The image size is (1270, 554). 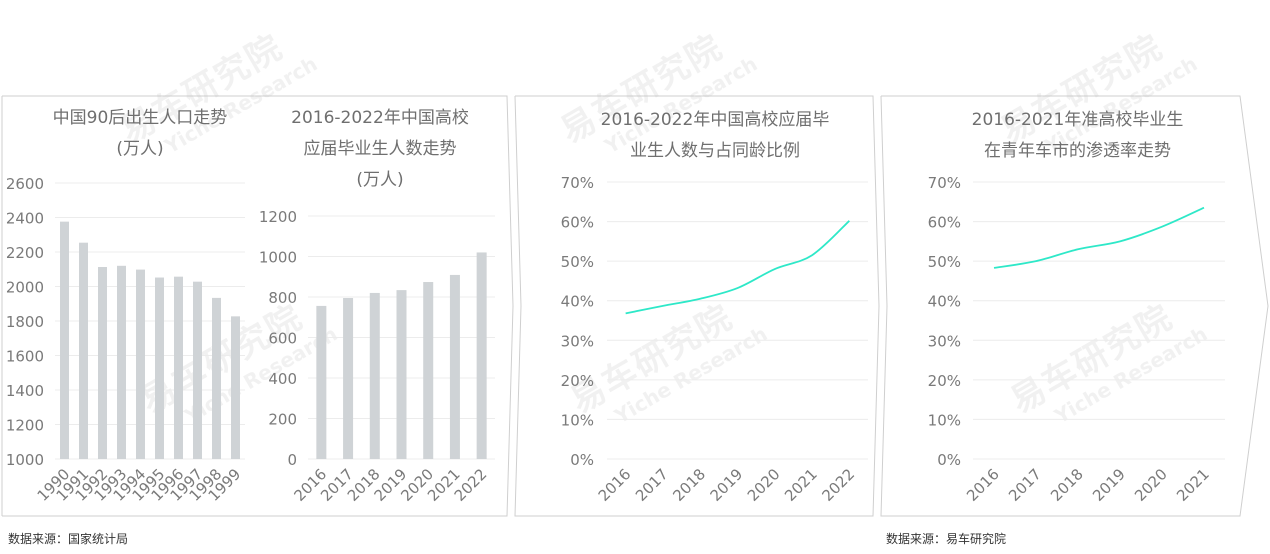 What do you see at coordinates (292, 460) in the screenshot?
I see `y-tick-label: 0` at bounding box center [292, 460].